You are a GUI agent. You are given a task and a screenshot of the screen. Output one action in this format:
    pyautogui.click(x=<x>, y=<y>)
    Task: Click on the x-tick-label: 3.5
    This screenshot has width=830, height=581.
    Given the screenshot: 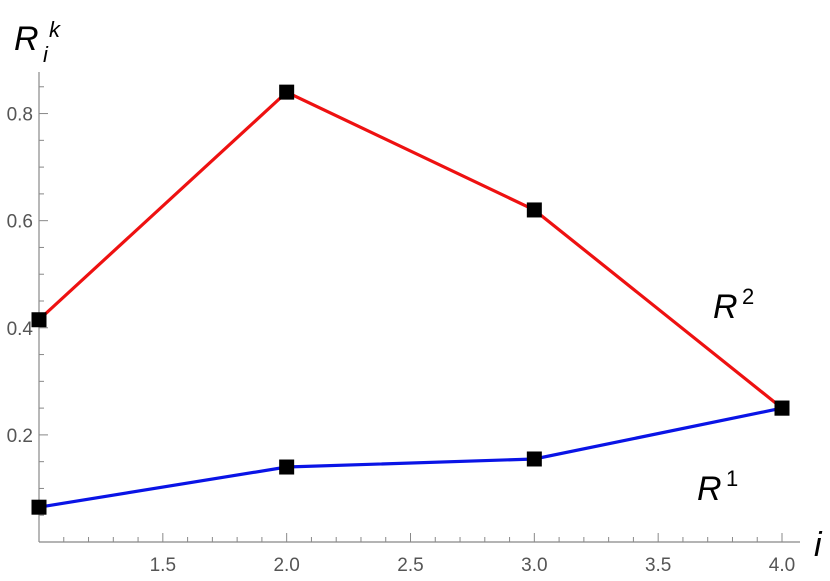 What is the action you would take?
    pyautogui.click(x=658, y=565)
    